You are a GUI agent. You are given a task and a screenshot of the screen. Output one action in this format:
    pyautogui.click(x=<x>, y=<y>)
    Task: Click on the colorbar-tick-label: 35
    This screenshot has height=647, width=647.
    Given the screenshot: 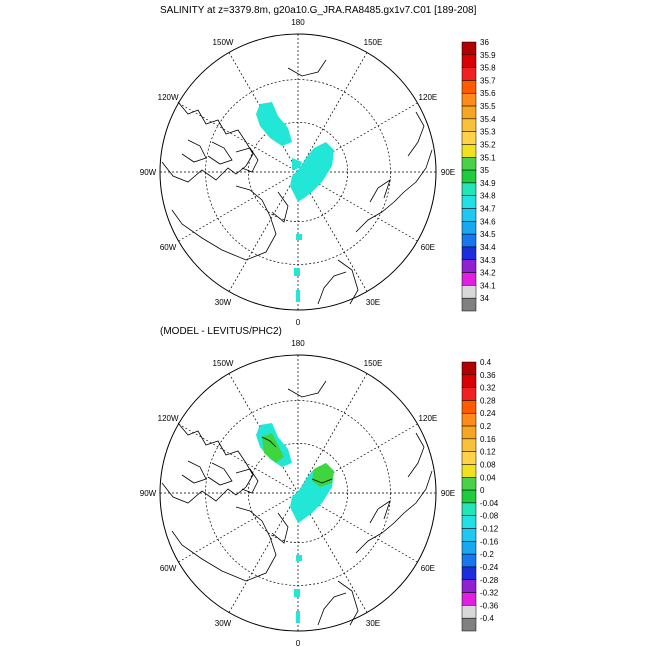 What is the action you would take?
    pyautogui.click(x=484, y=170)
    